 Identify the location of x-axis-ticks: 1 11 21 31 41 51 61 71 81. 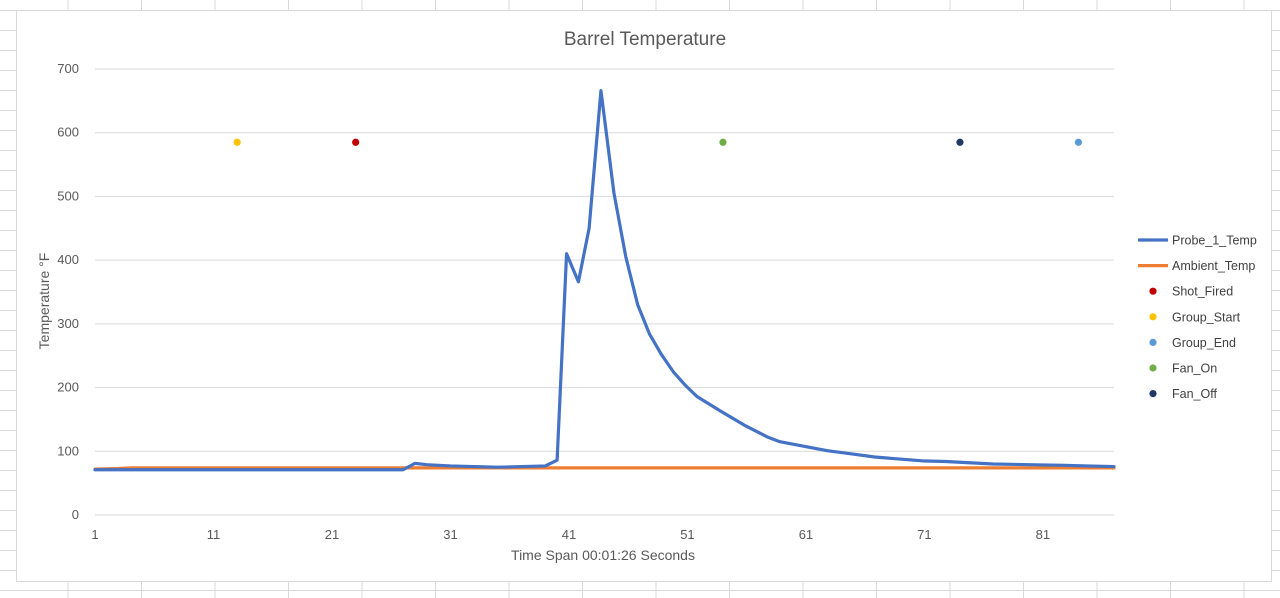
(570, 534).